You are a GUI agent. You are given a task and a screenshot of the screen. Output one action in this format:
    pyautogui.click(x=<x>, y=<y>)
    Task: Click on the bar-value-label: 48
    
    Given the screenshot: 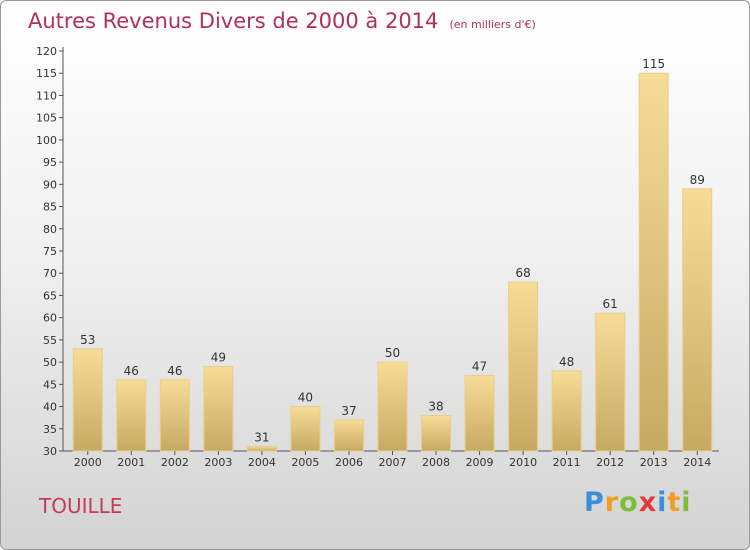 What is the action you would take?
    pyautogui.click(x=566, y=362)
    